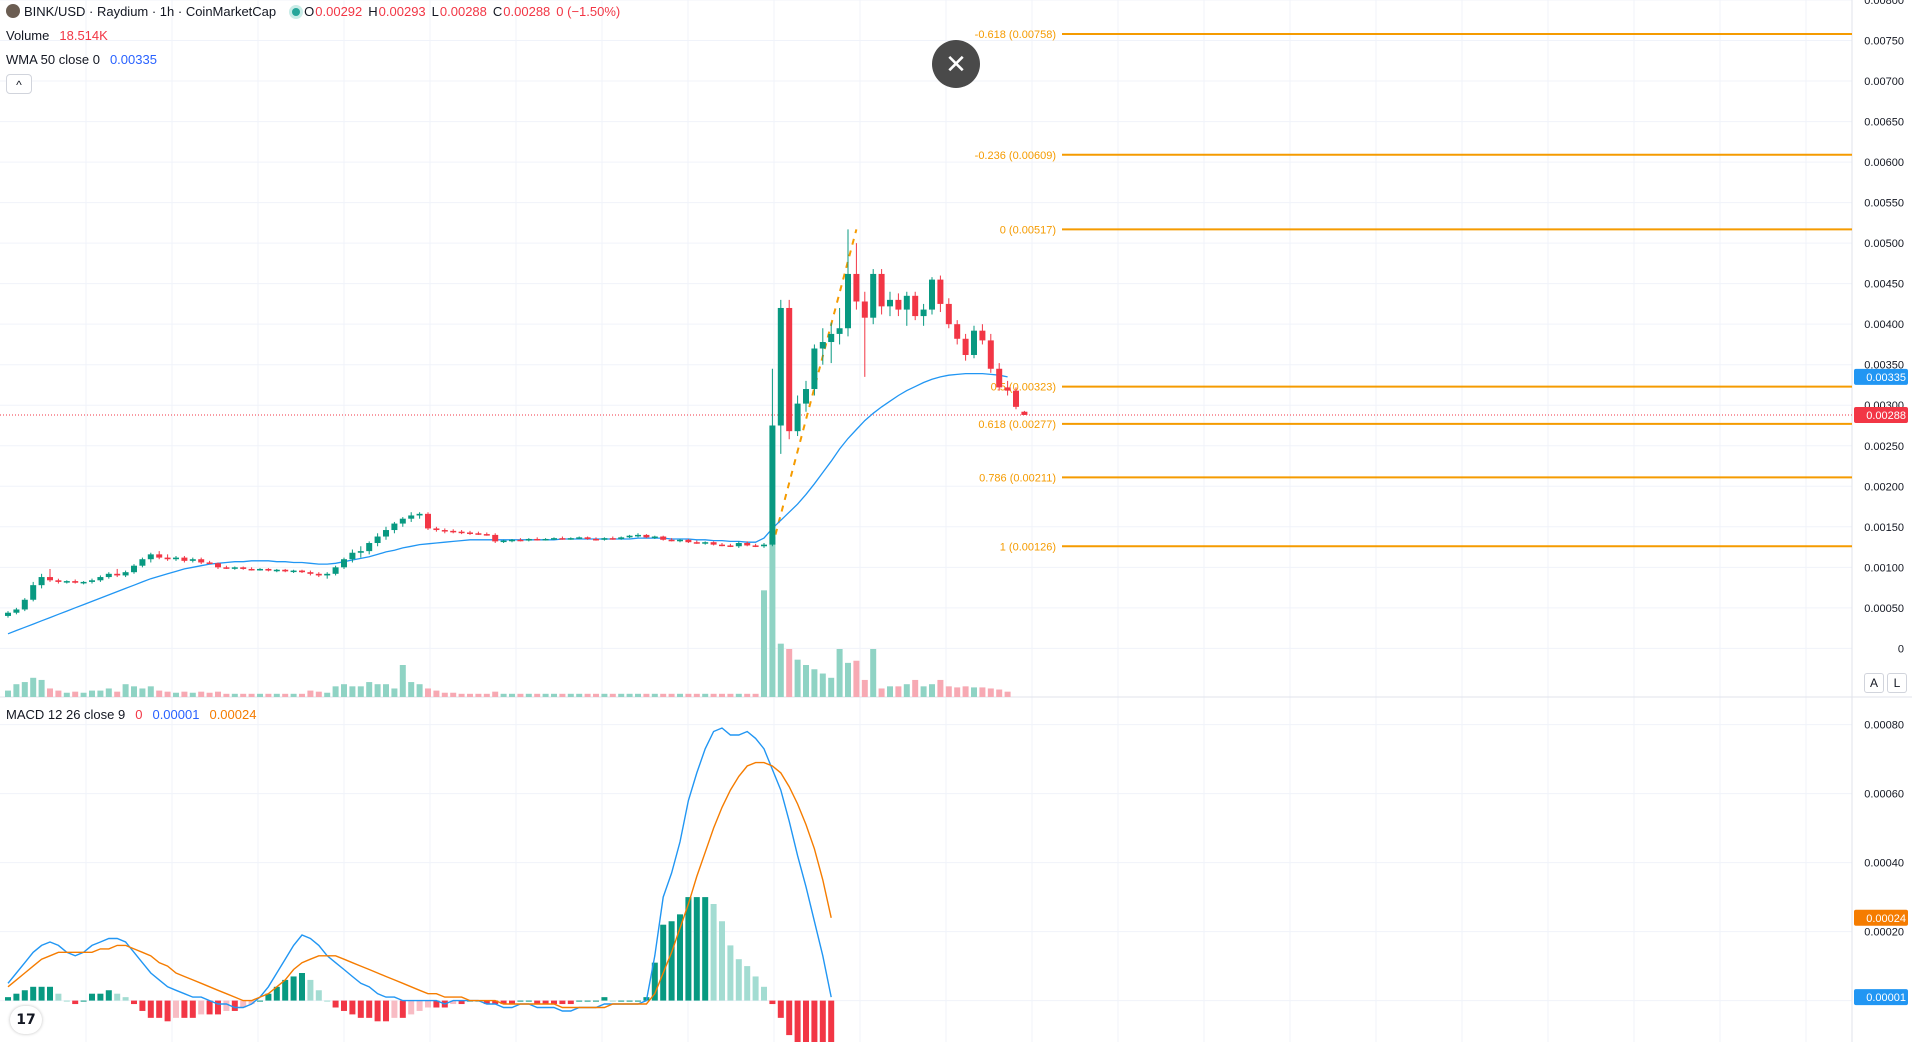 This screenshot has height=1042, width=1912. Describe the element at coordinates (13, 11) in the screenshot. I see `bink-coin-icon` at that location.